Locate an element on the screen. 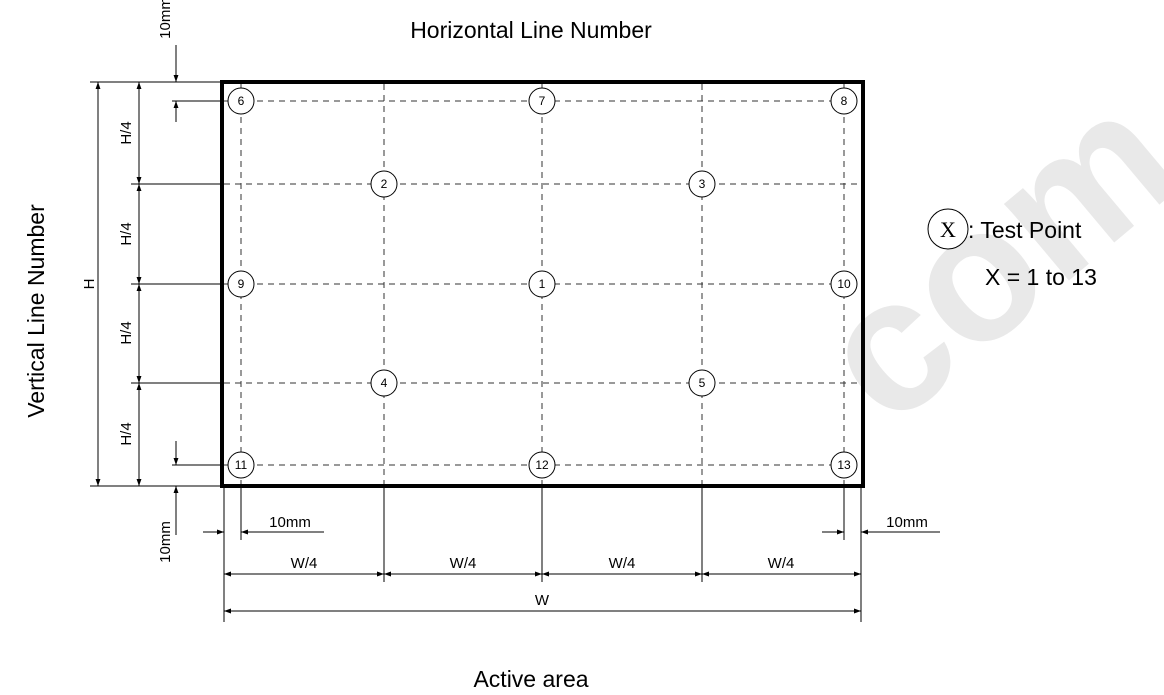 Image resolution: width=1164 pixels, height=695 pixels. dimension-label-w4-1: W/4 is located at coordinates (304, 563).